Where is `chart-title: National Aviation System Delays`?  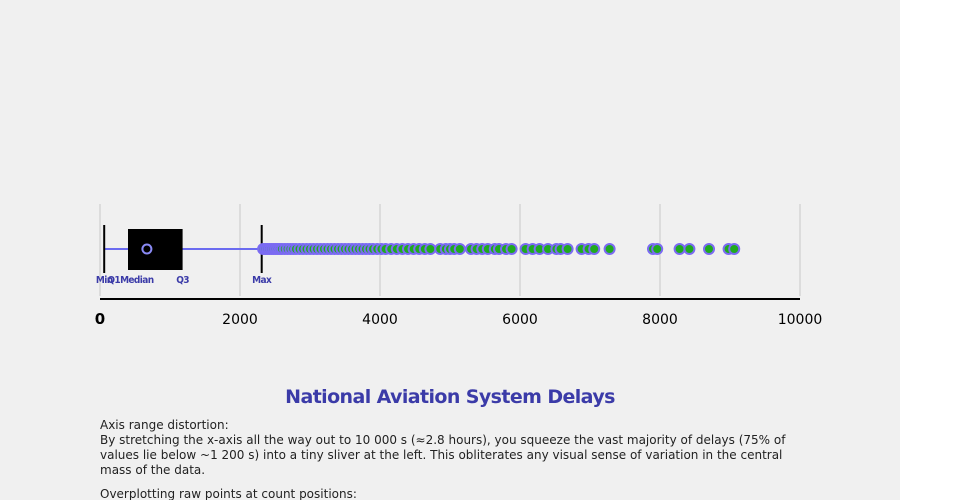 chart-title: National Aviation System Delays is located at coordinates (450, 397).